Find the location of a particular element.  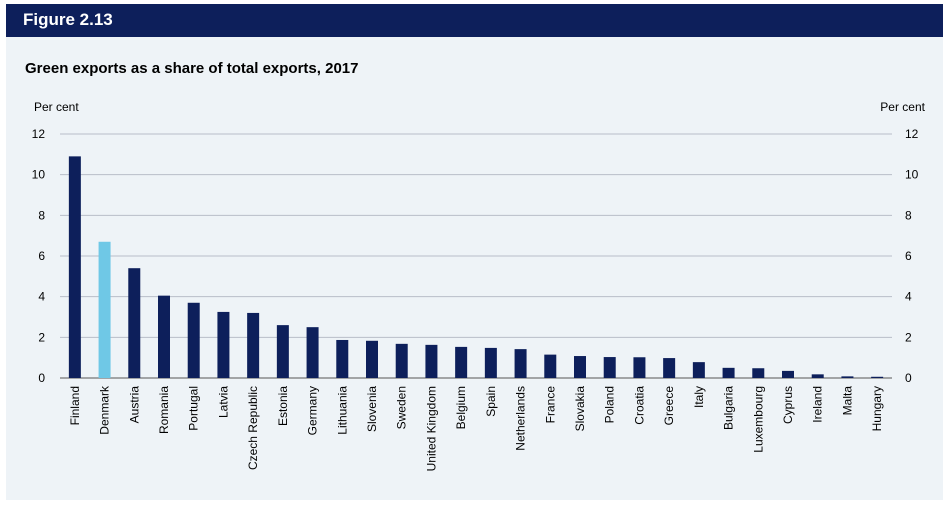

x-tick-label: Malta is located at coordinates (847, 401).